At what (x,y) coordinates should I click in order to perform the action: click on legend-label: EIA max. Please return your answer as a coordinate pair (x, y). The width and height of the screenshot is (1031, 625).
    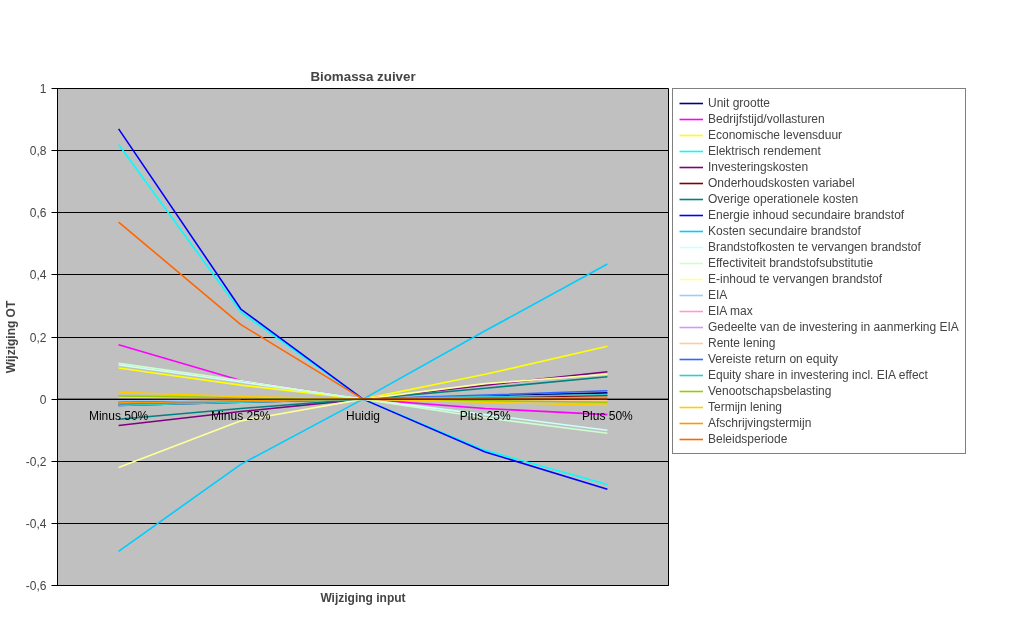
    Looking at the image, I should click on (730, 311).